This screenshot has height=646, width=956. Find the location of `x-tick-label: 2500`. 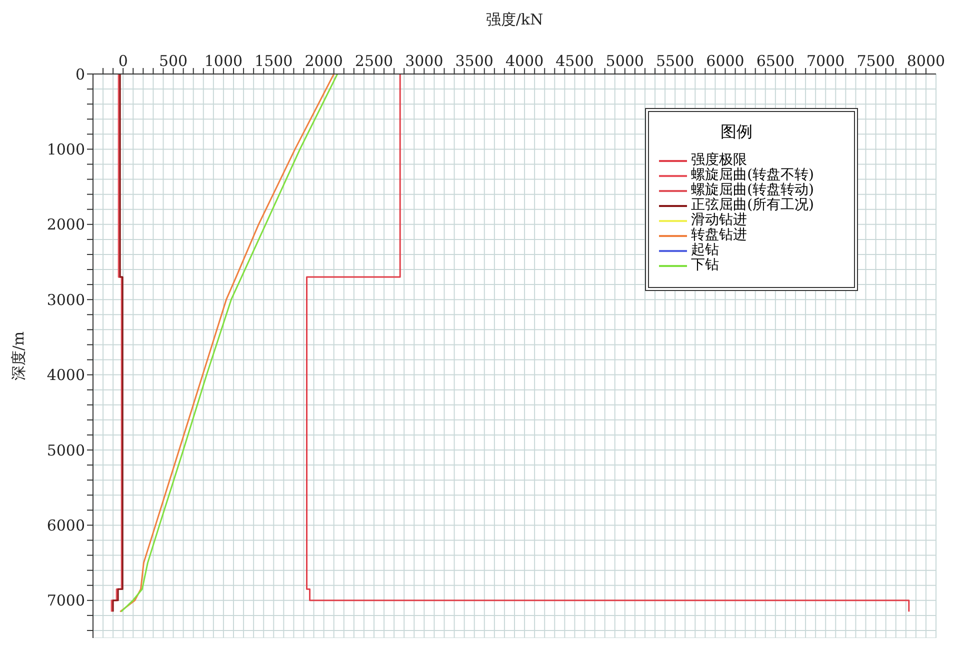

x-tick-label: 2500 is located at coordinates (374, 61).